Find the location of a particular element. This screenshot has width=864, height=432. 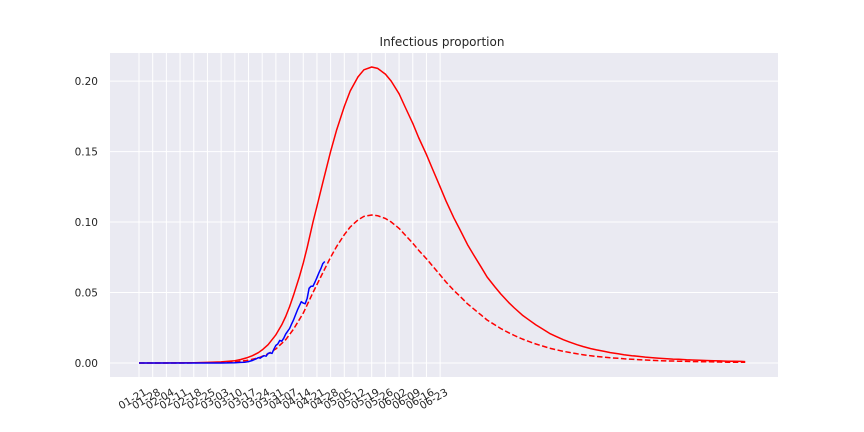

y-tick-label: 0.05 is located at coordinates (86, 294).